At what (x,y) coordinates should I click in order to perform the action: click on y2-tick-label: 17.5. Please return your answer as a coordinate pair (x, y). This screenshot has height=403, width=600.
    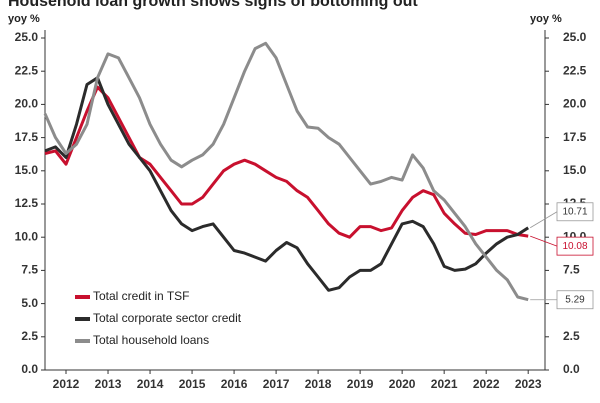
    Looking at the image, I should click on (575, 137).